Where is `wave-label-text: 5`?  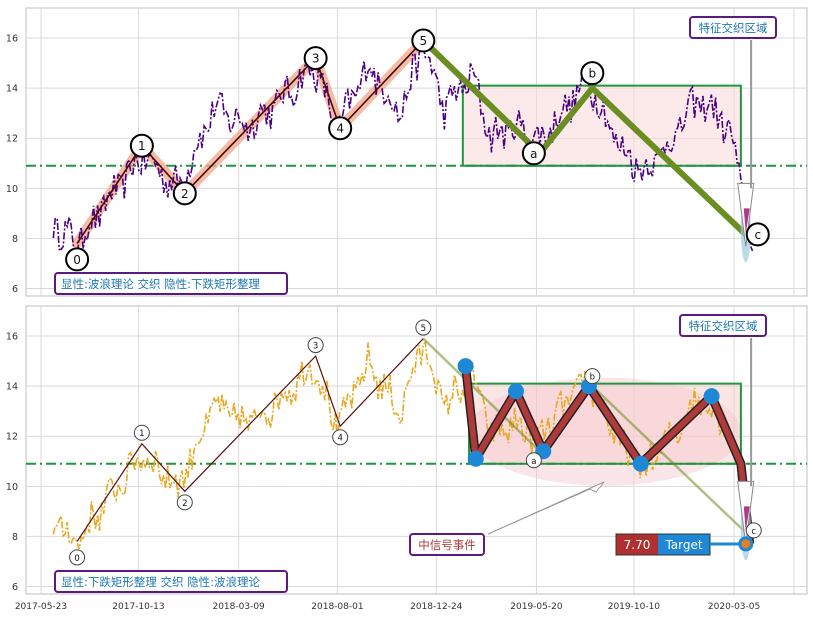
wave-label-text: 5 is located at coordinates (423, 329).